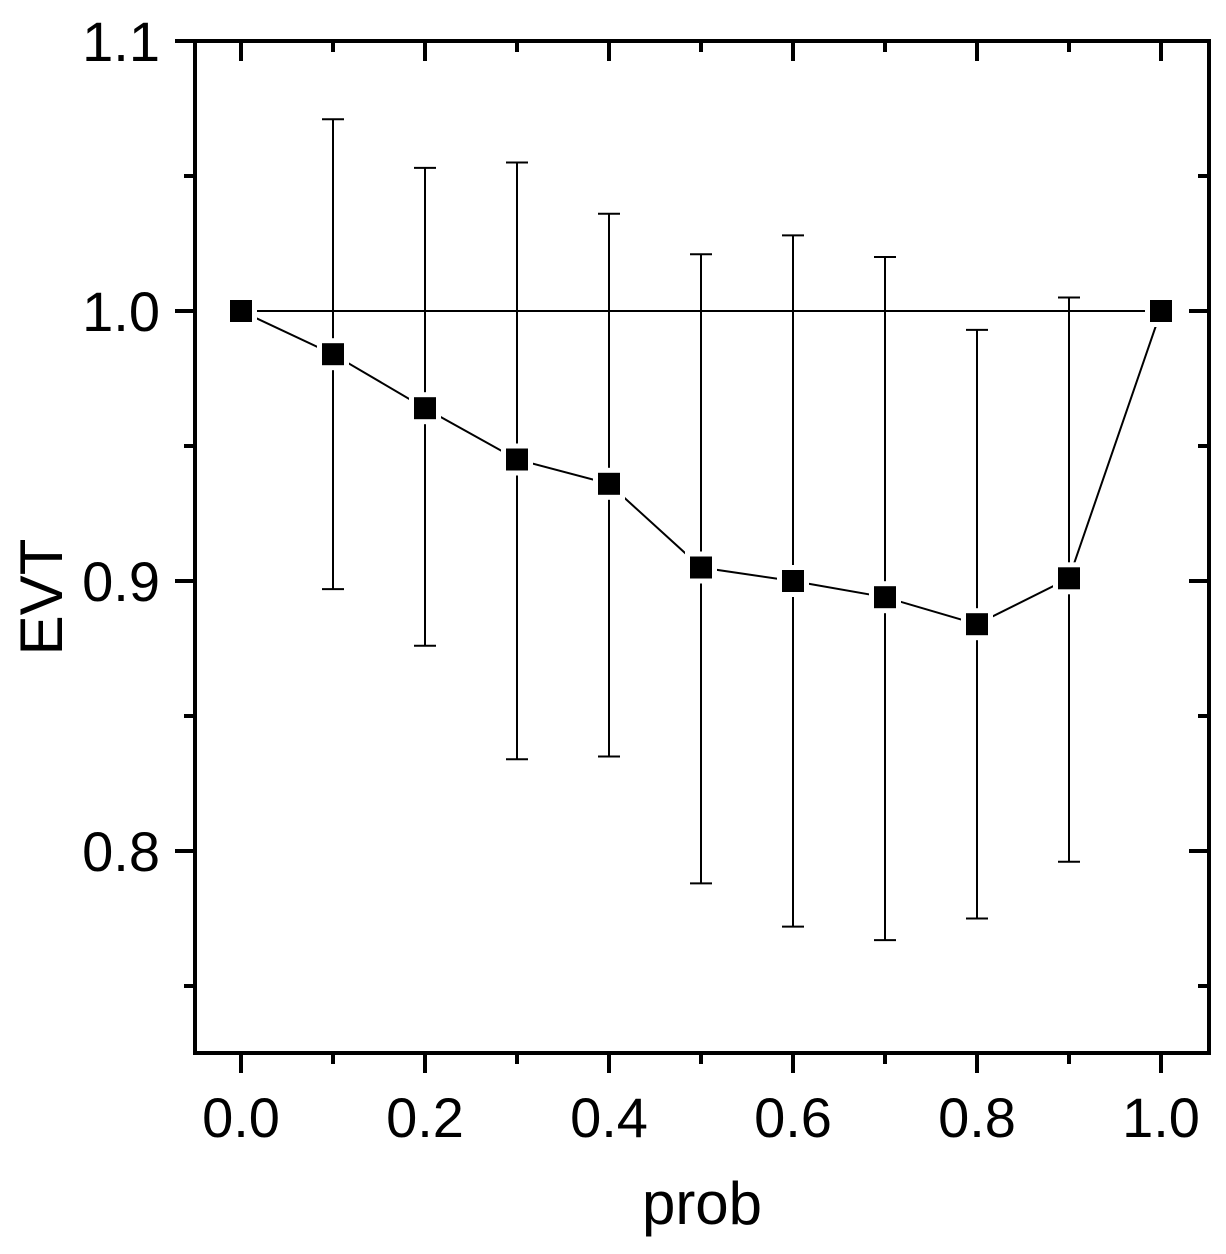  Describe the element at coordinates (702, 1203) in the screenshot. I see `x-axis-label: prob` at that location.